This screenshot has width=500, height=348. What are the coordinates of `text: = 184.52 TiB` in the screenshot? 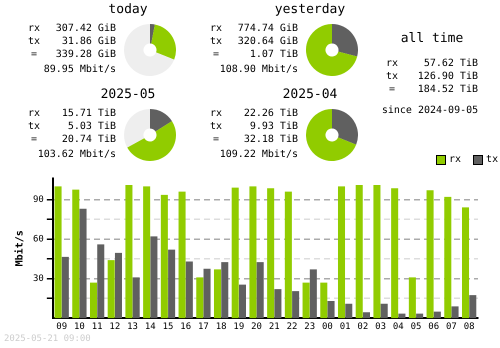 It's located at (433, 89).